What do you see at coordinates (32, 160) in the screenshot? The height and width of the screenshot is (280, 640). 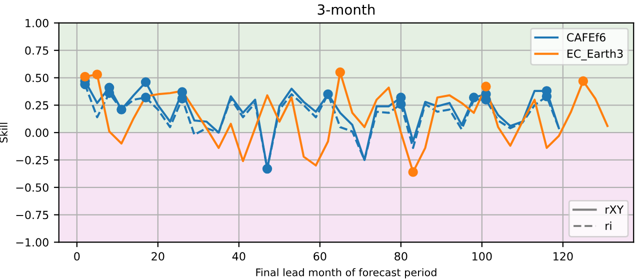 I see `y-tick-label: −0.25` at bounding box center [32, 160].